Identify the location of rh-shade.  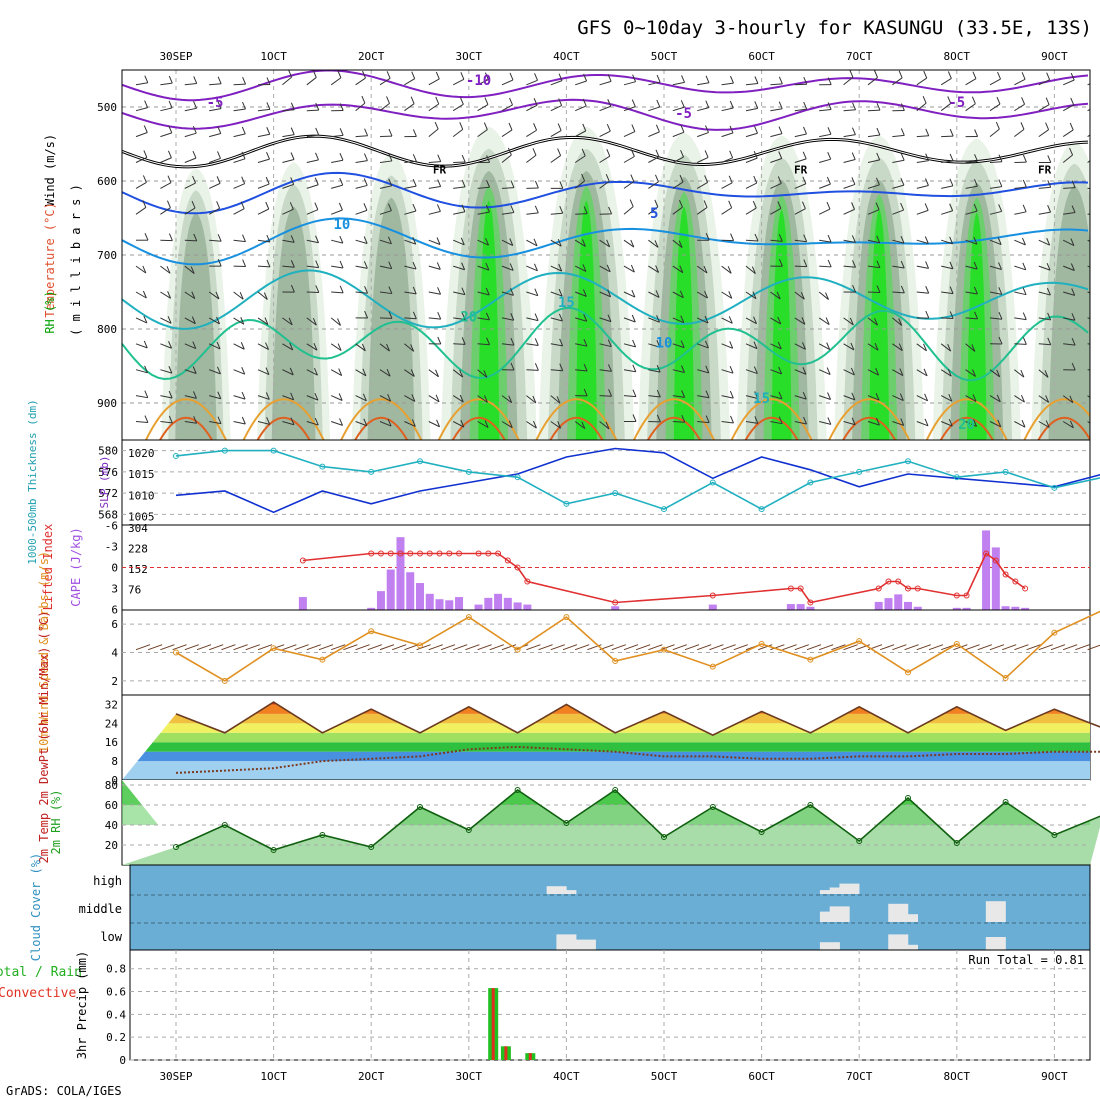
(196, 326).